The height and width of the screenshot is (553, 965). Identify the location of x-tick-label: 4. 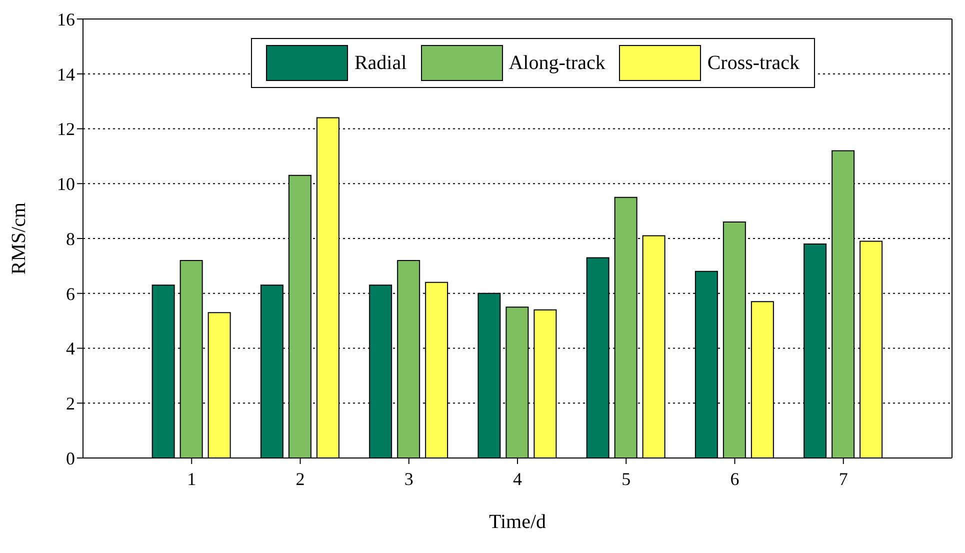
(517, 478).